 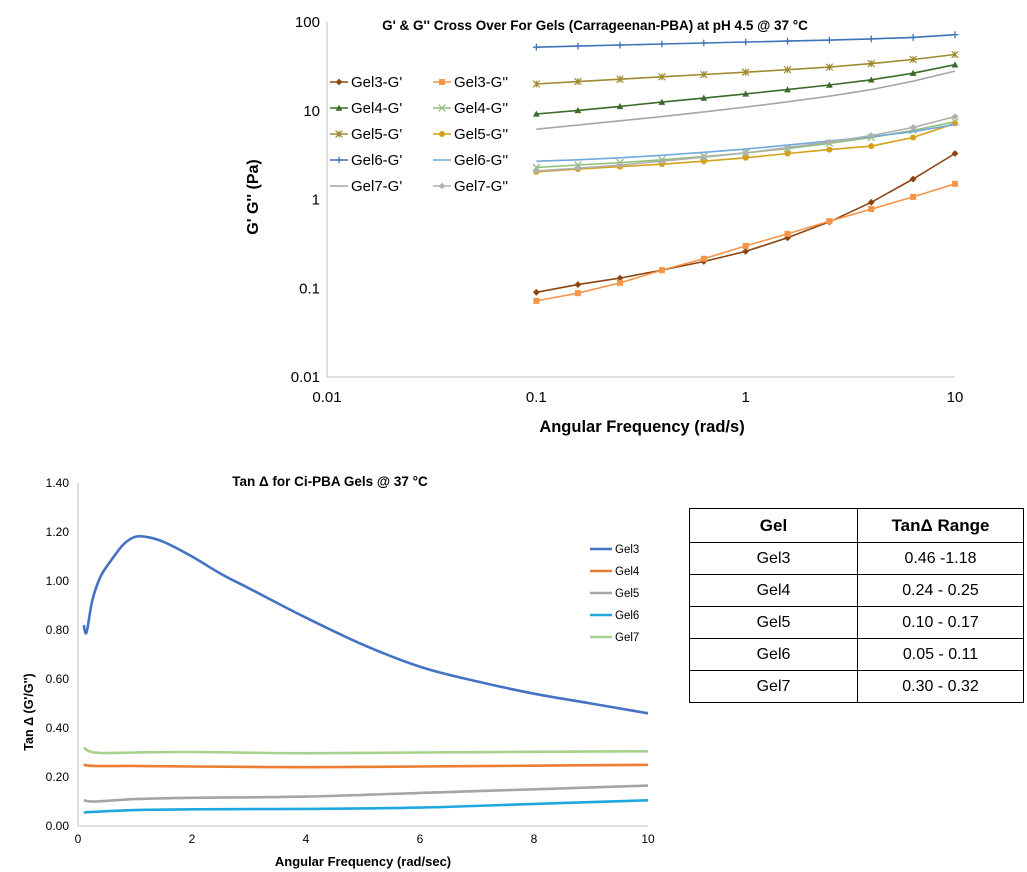 I want to click on table-cell: 0.10 - 0.17, so click(x=940, y=622).